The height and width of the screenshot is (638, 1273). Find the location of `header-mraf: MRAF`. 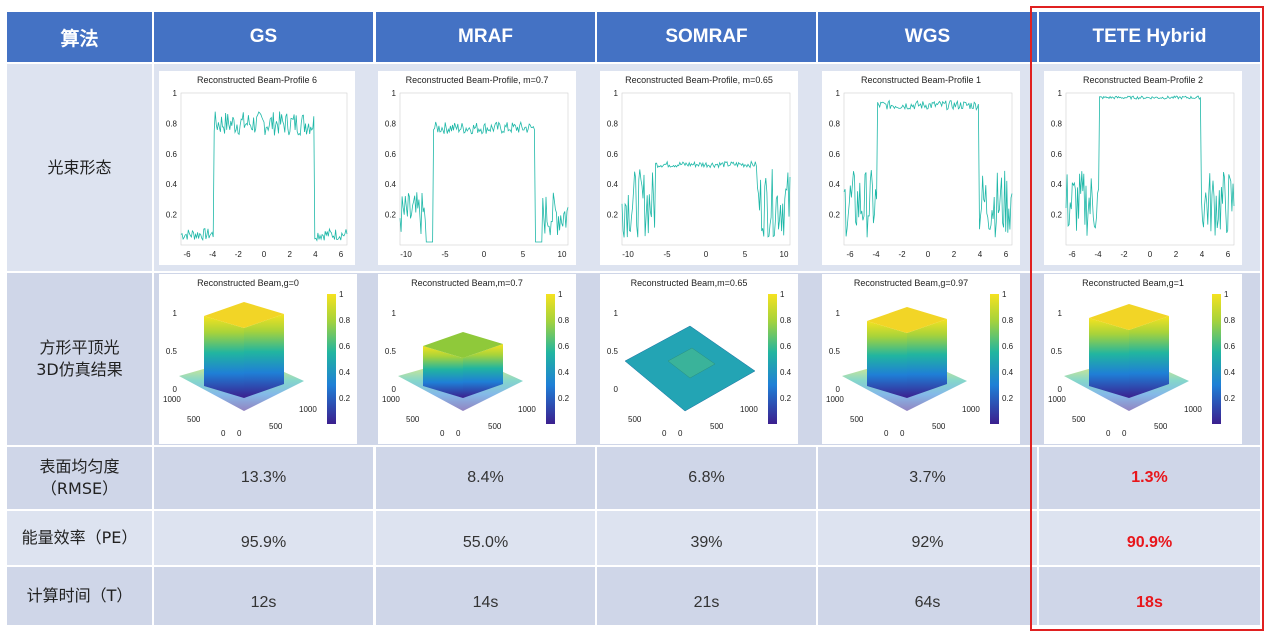

header-mraf: MRAF is located at coordinates (485, 37).